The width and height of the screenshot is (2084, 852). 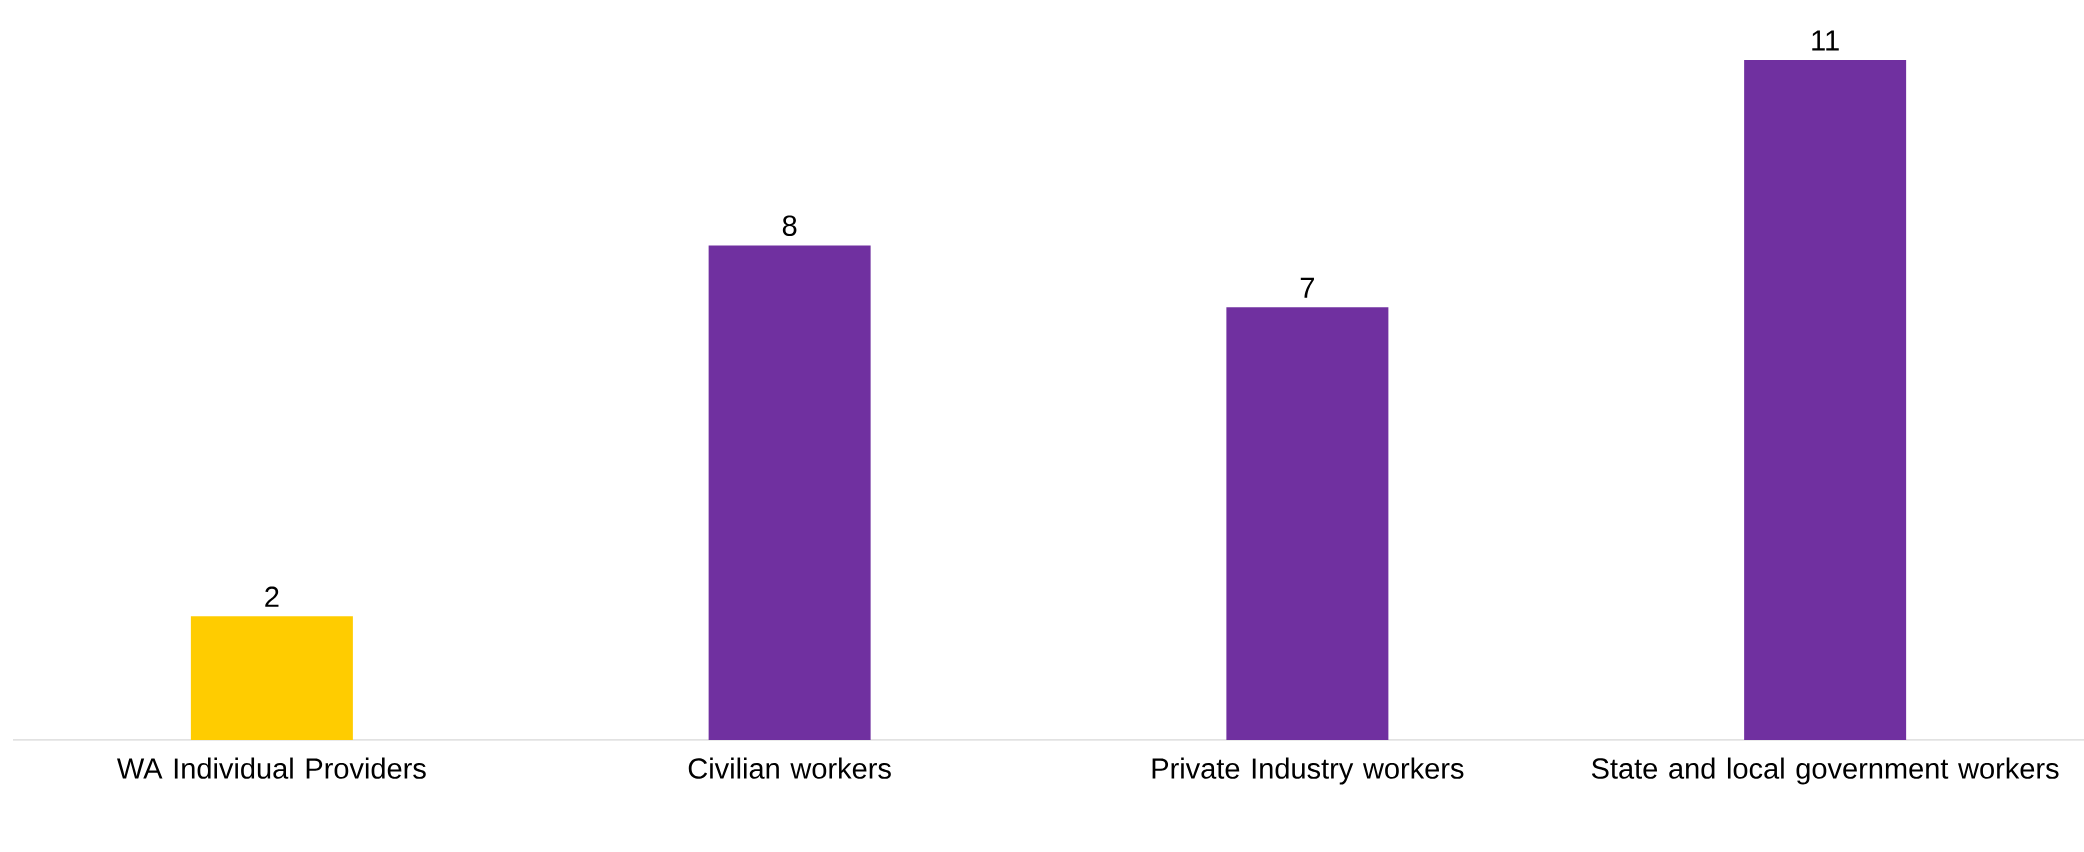 What do you see at coordinates (1825, 40) in the screenshot?
I see `data-label: 11` at bounding box center [1825, 40].